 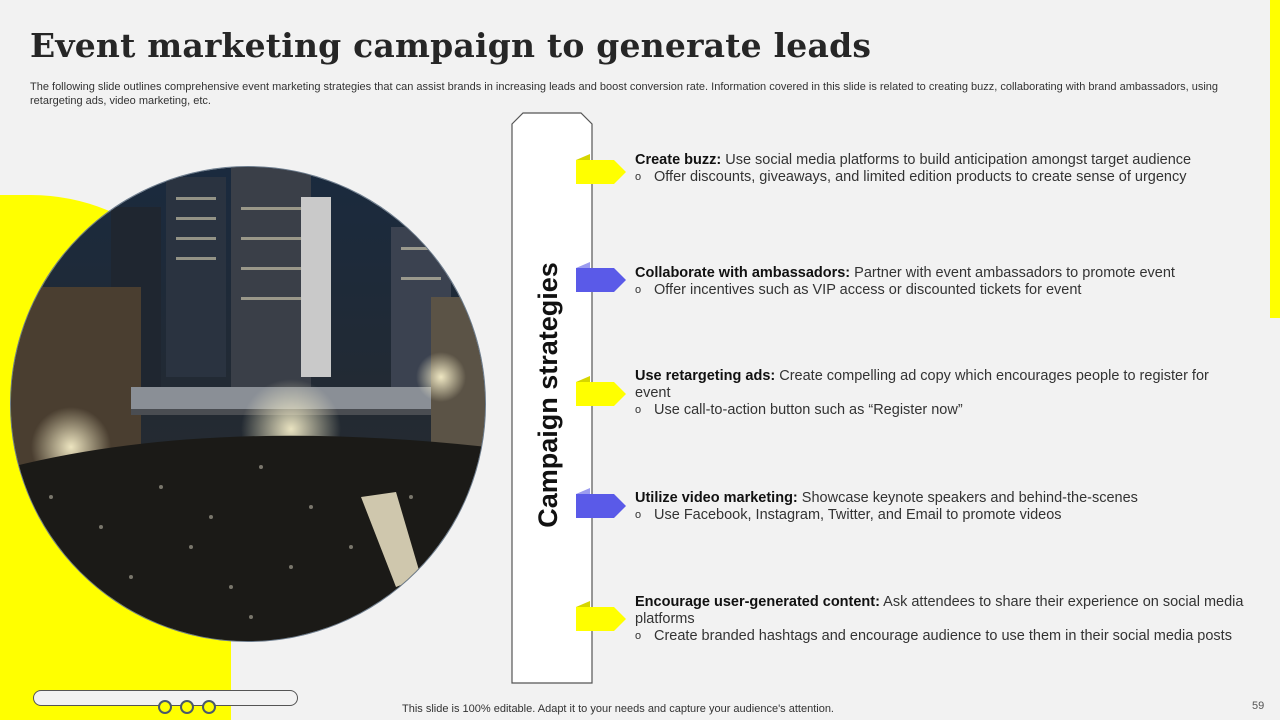 I want to click on strategy-heading: Use retargeting ads:, so click(x=705, y=376).